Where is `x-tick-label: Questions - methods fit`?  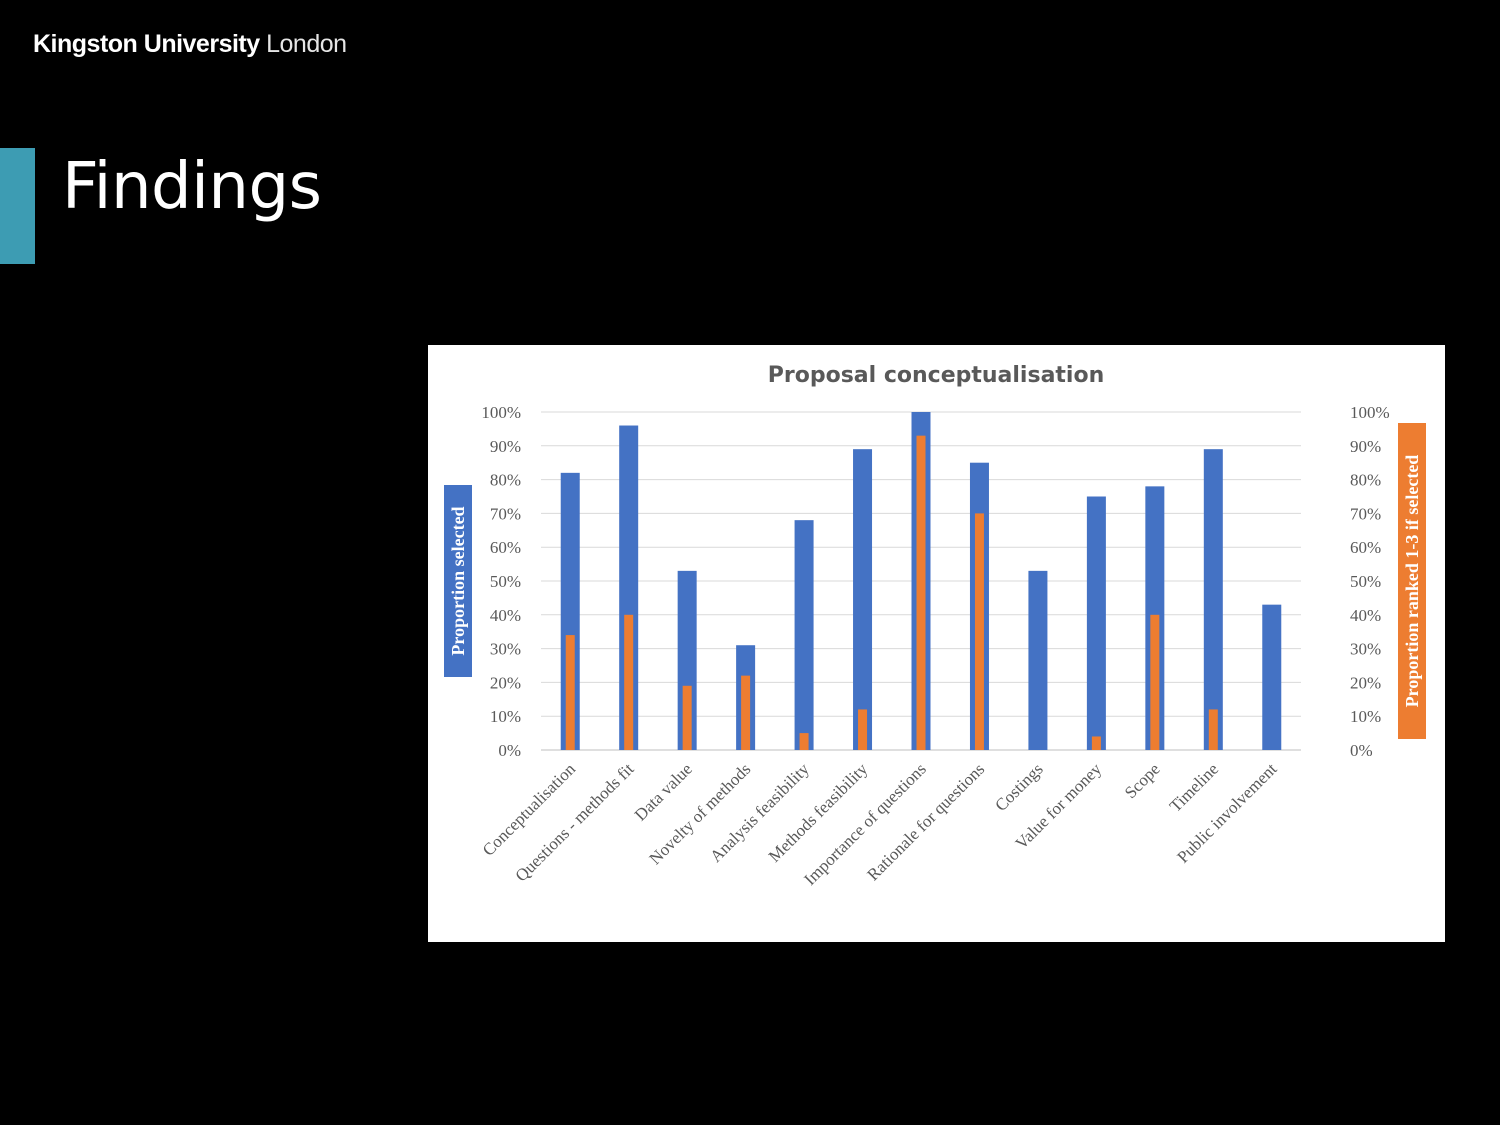
x-tick-label: Questions - methods fit is located at coordinates (575, 822).